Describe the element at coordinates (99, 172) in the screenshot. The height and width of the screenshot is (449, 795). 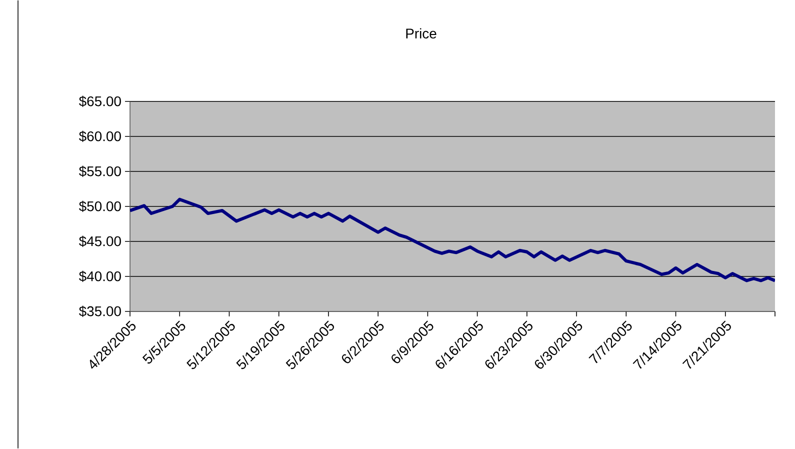
I see `y-tick-label: $55.00` at that location.